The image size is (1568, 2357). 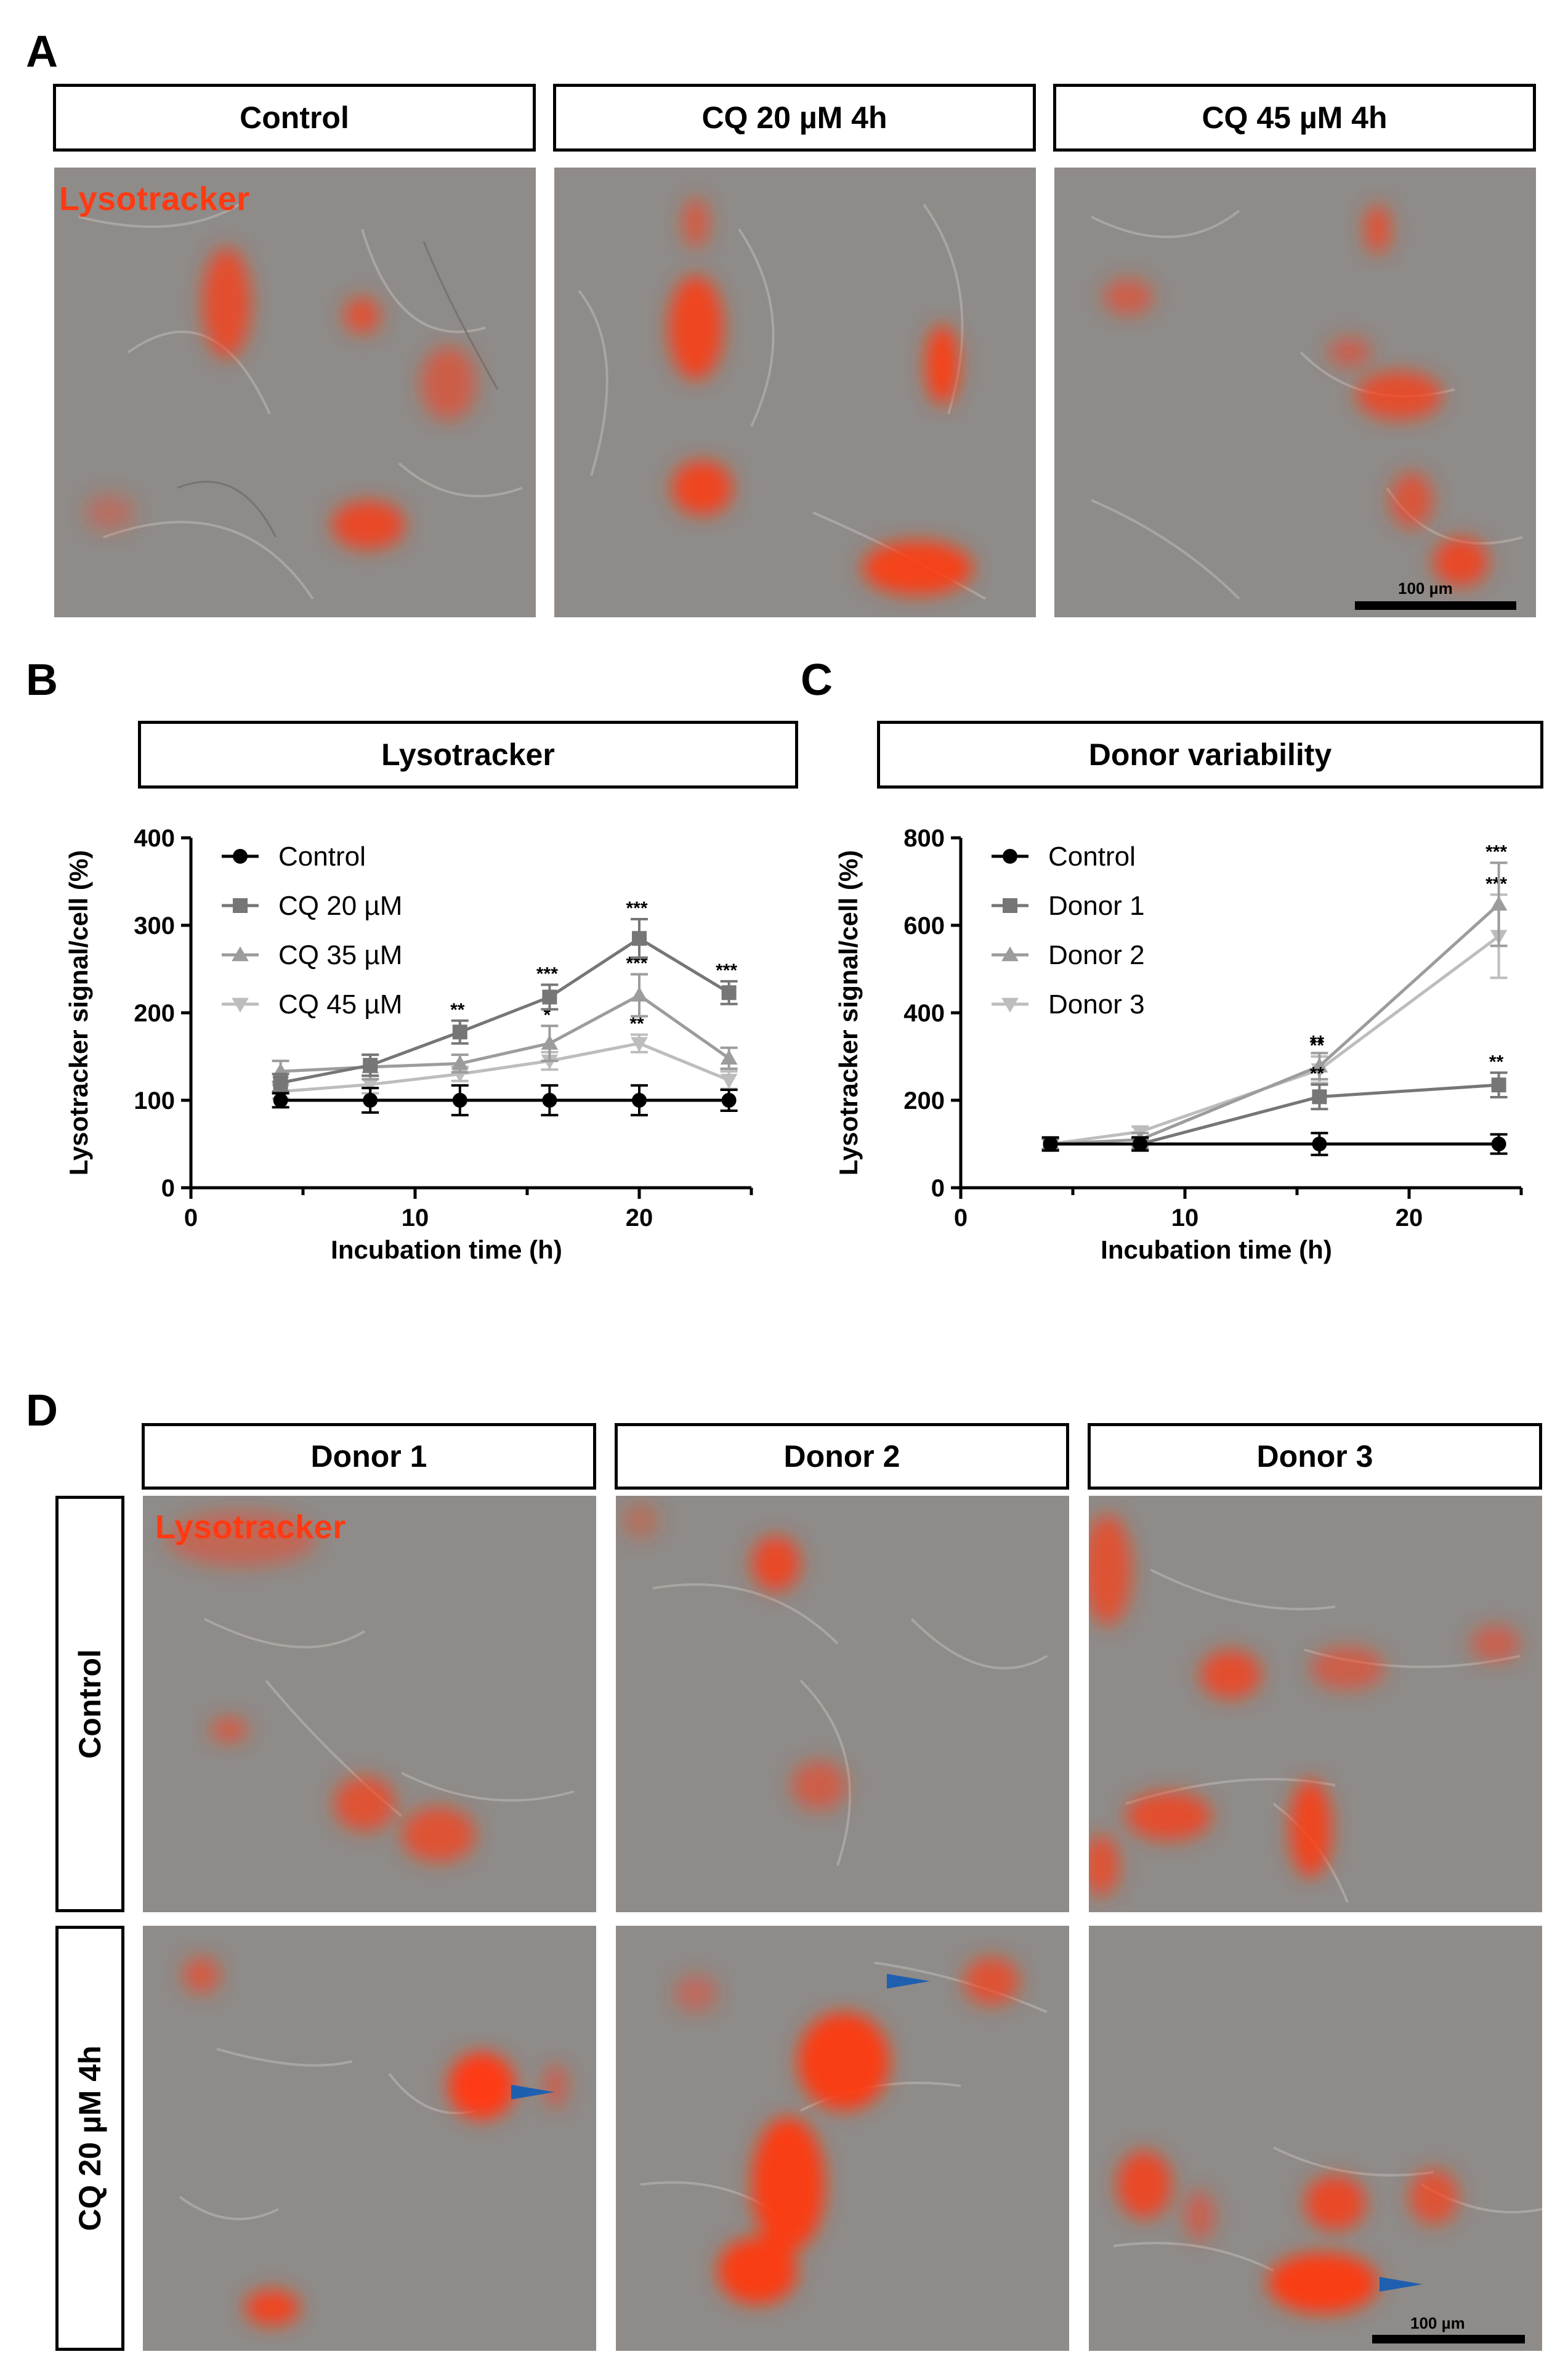 What do you see at coordinates (1315, 1704) in the screenshot?
I see `micrograph-donor3-control` at bounding box center [1315, 1704].